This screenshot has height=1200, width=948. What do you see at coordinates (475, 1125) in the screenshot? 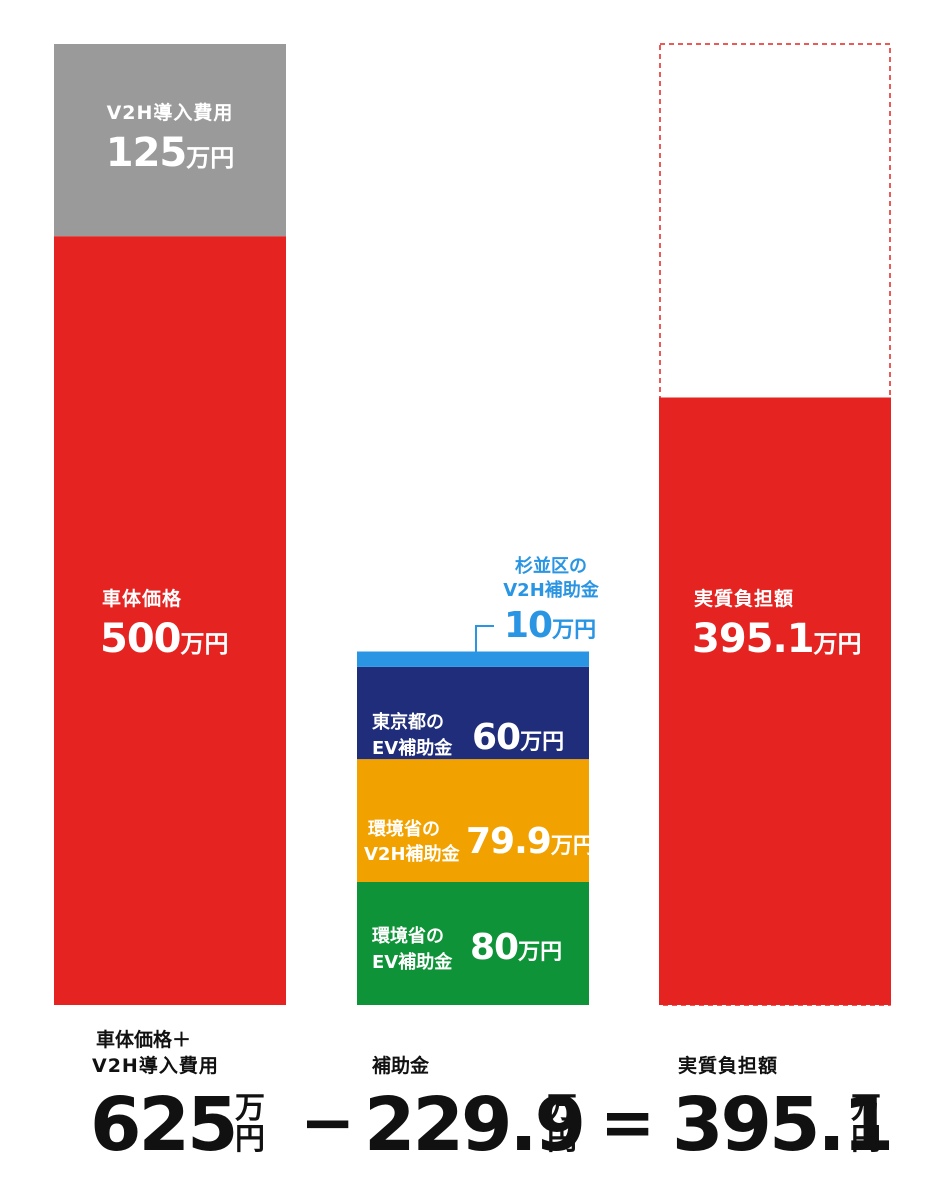
I see `subsidy-total-number: 229.9` at bounding box center [475, 1125].